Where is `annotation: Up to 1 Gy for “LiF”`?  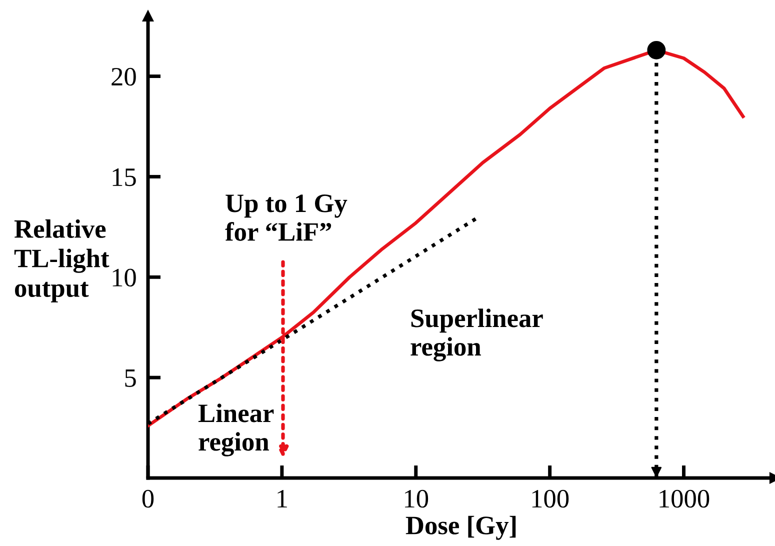 annotation: Up to 1 Gy for “LiF” is located at coordinates (286, 217).